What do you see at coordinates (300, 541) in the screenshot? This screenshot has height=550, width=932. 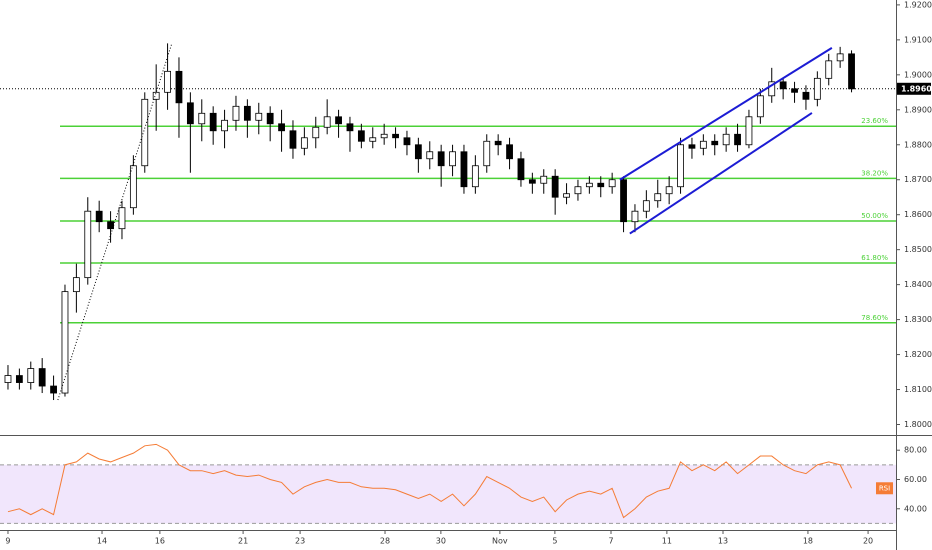 I see `x-tick-label: 23` at bounding box center [300, 541].